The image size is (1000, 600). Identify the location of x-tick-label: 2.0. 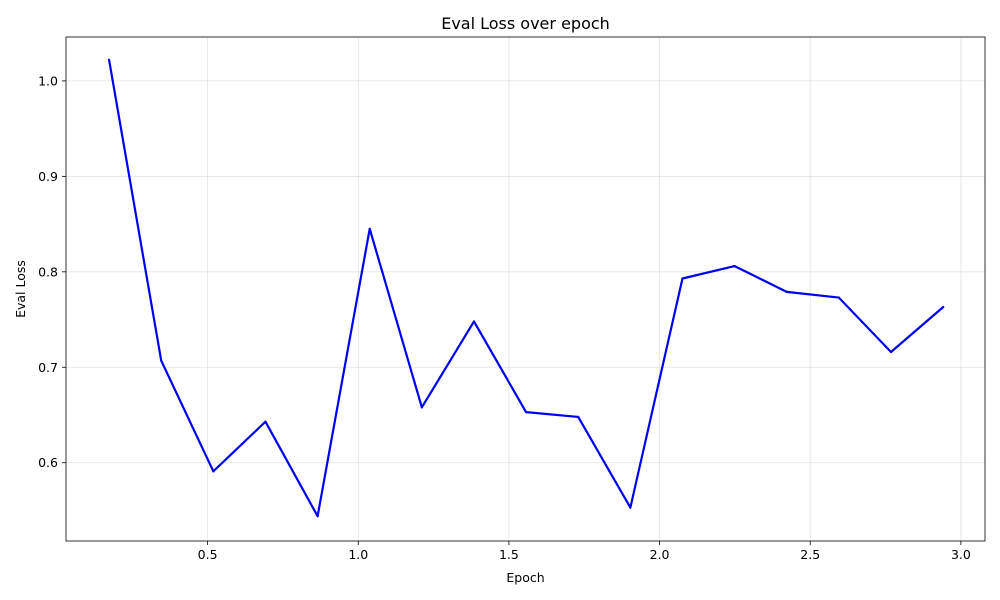
(660, 554).